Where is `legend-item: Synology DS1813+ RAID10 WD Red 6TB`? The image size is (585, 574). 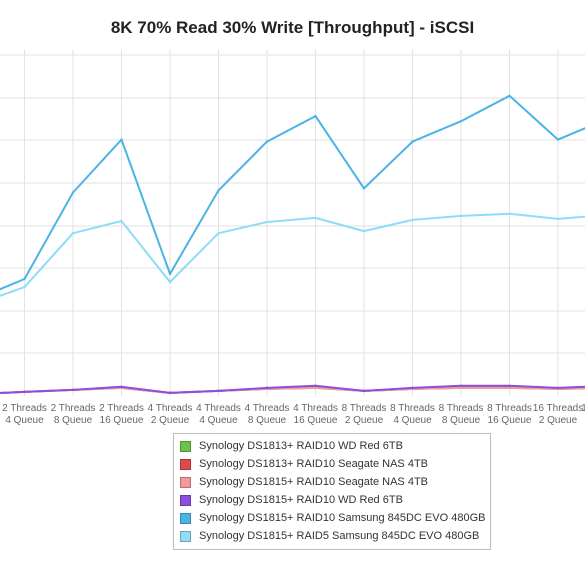
legend-item: Synology DS1813+ RAID10 WD Red 6TB is located at coordinates (332, 446).